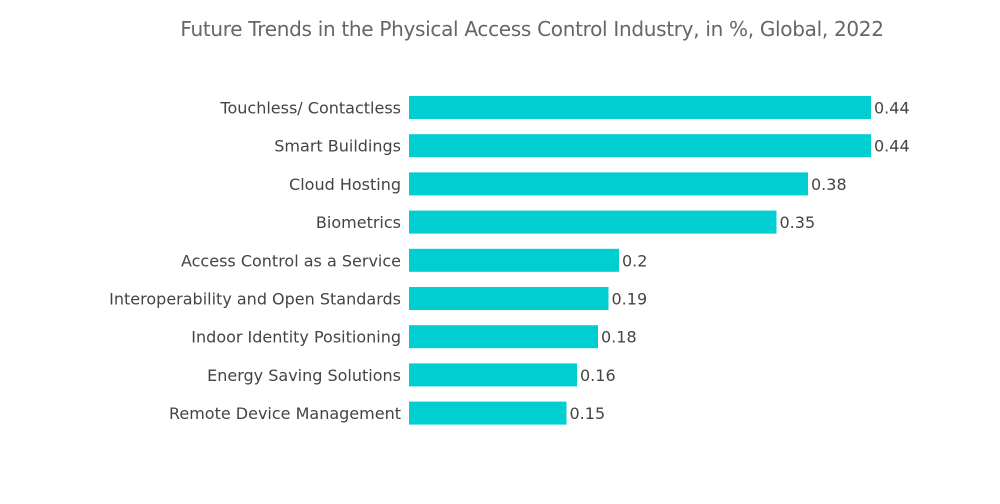  I want to click on category-label: Touchless/ Contactless, so click(310, 108).